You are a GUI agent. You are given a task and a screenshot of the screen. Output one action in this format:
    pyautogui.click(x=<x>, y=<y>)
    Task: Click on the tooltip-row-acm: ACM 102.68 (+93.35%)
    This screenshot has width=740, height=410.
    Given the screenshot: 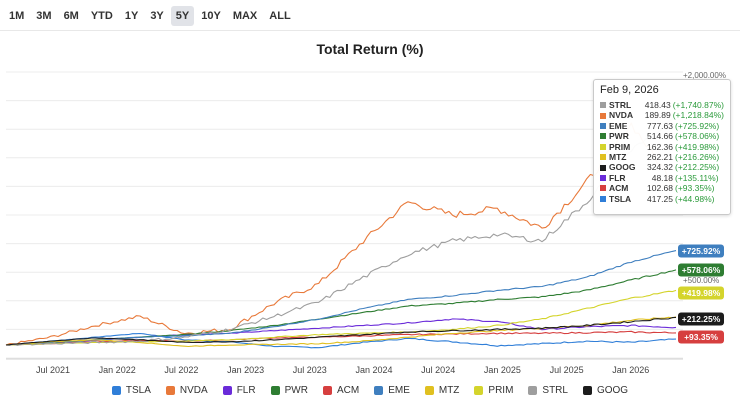 What is the action you would take?
    pyautogui.click(x=662, y=188)
    